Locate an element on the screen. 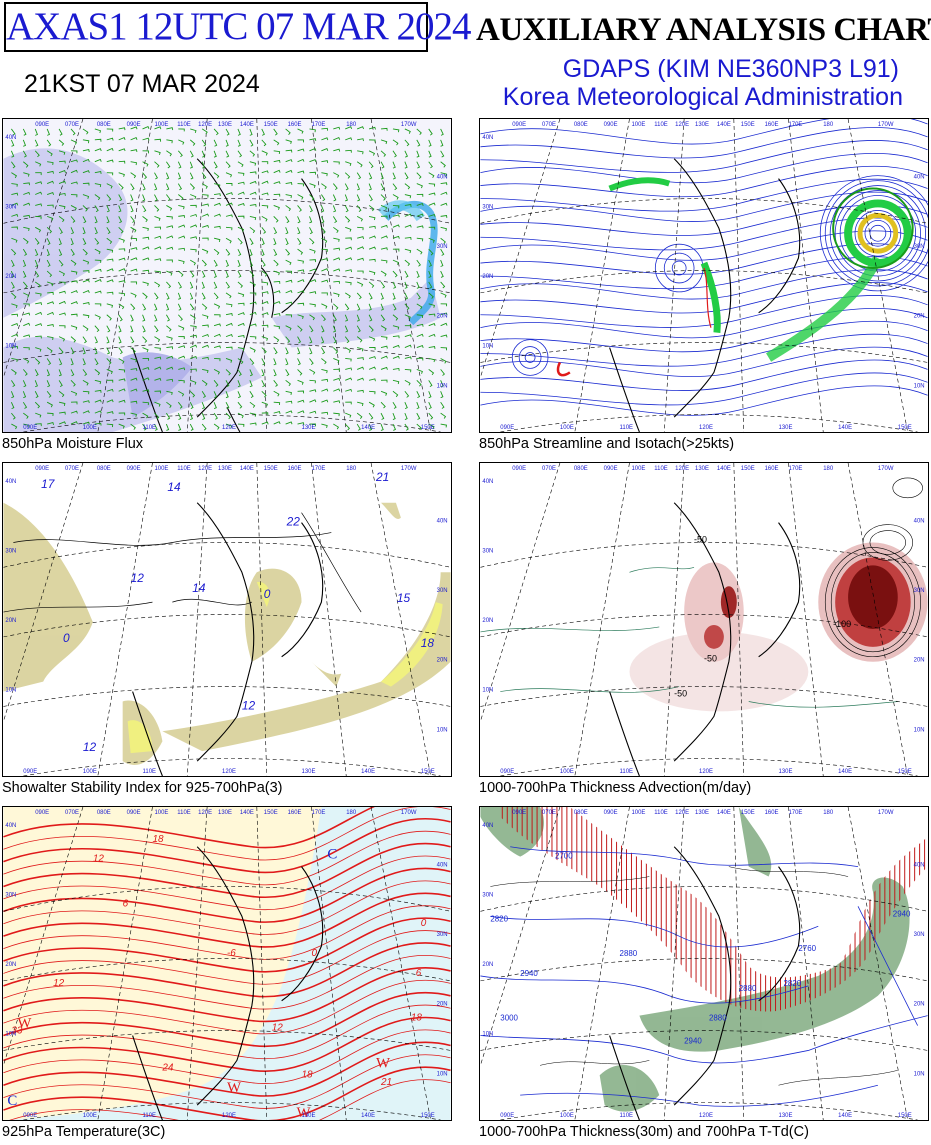 This screenshot has width=931, height=1145. longitude-label: 080E is located at coordinates (581, 125).